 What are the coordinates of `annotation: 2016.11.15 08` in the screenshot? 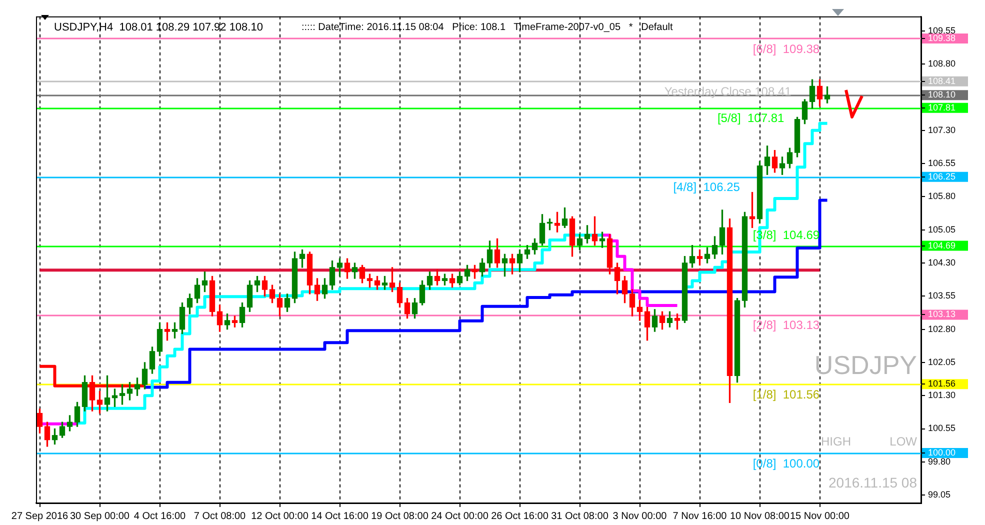 It's located at (873, 482).